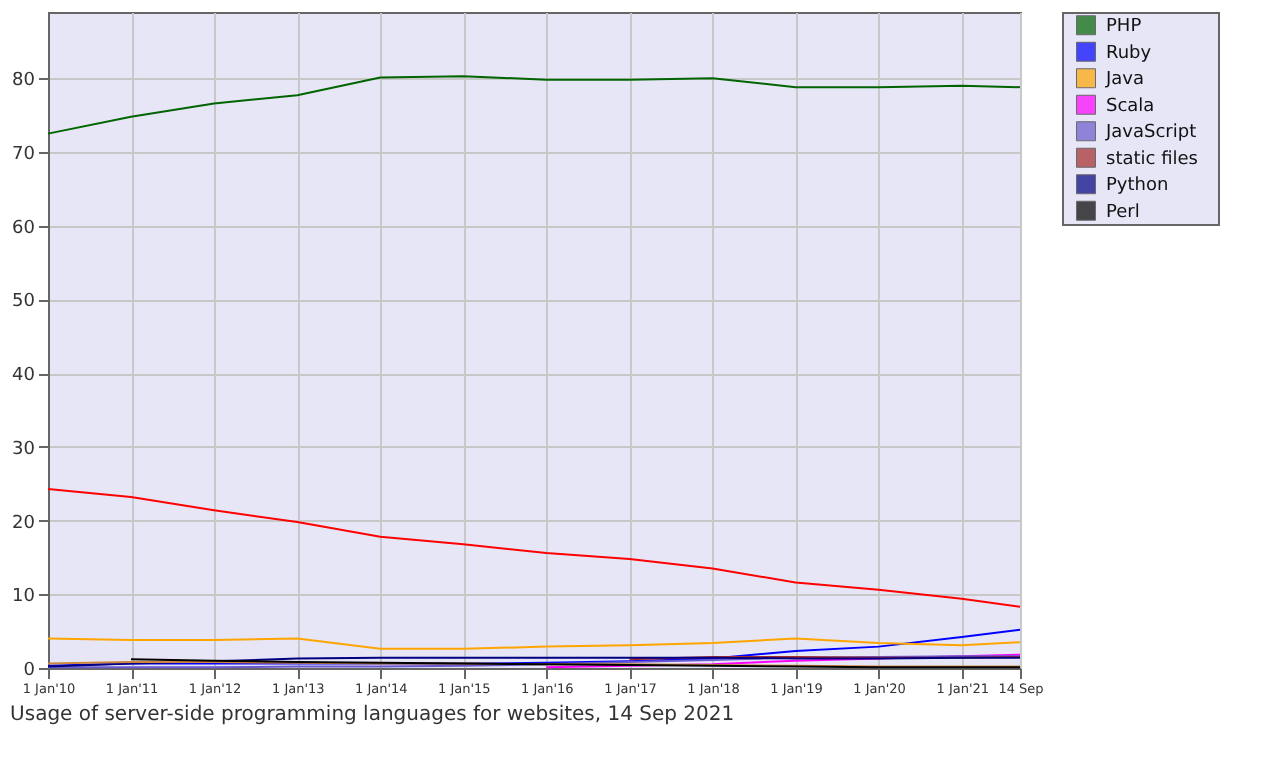 This screenshot has width=1268, height=776. What do you see at coordinates (1152, 159) in the screenshot?
I see `legend-label: static files` at bounding box center [1152, 159].